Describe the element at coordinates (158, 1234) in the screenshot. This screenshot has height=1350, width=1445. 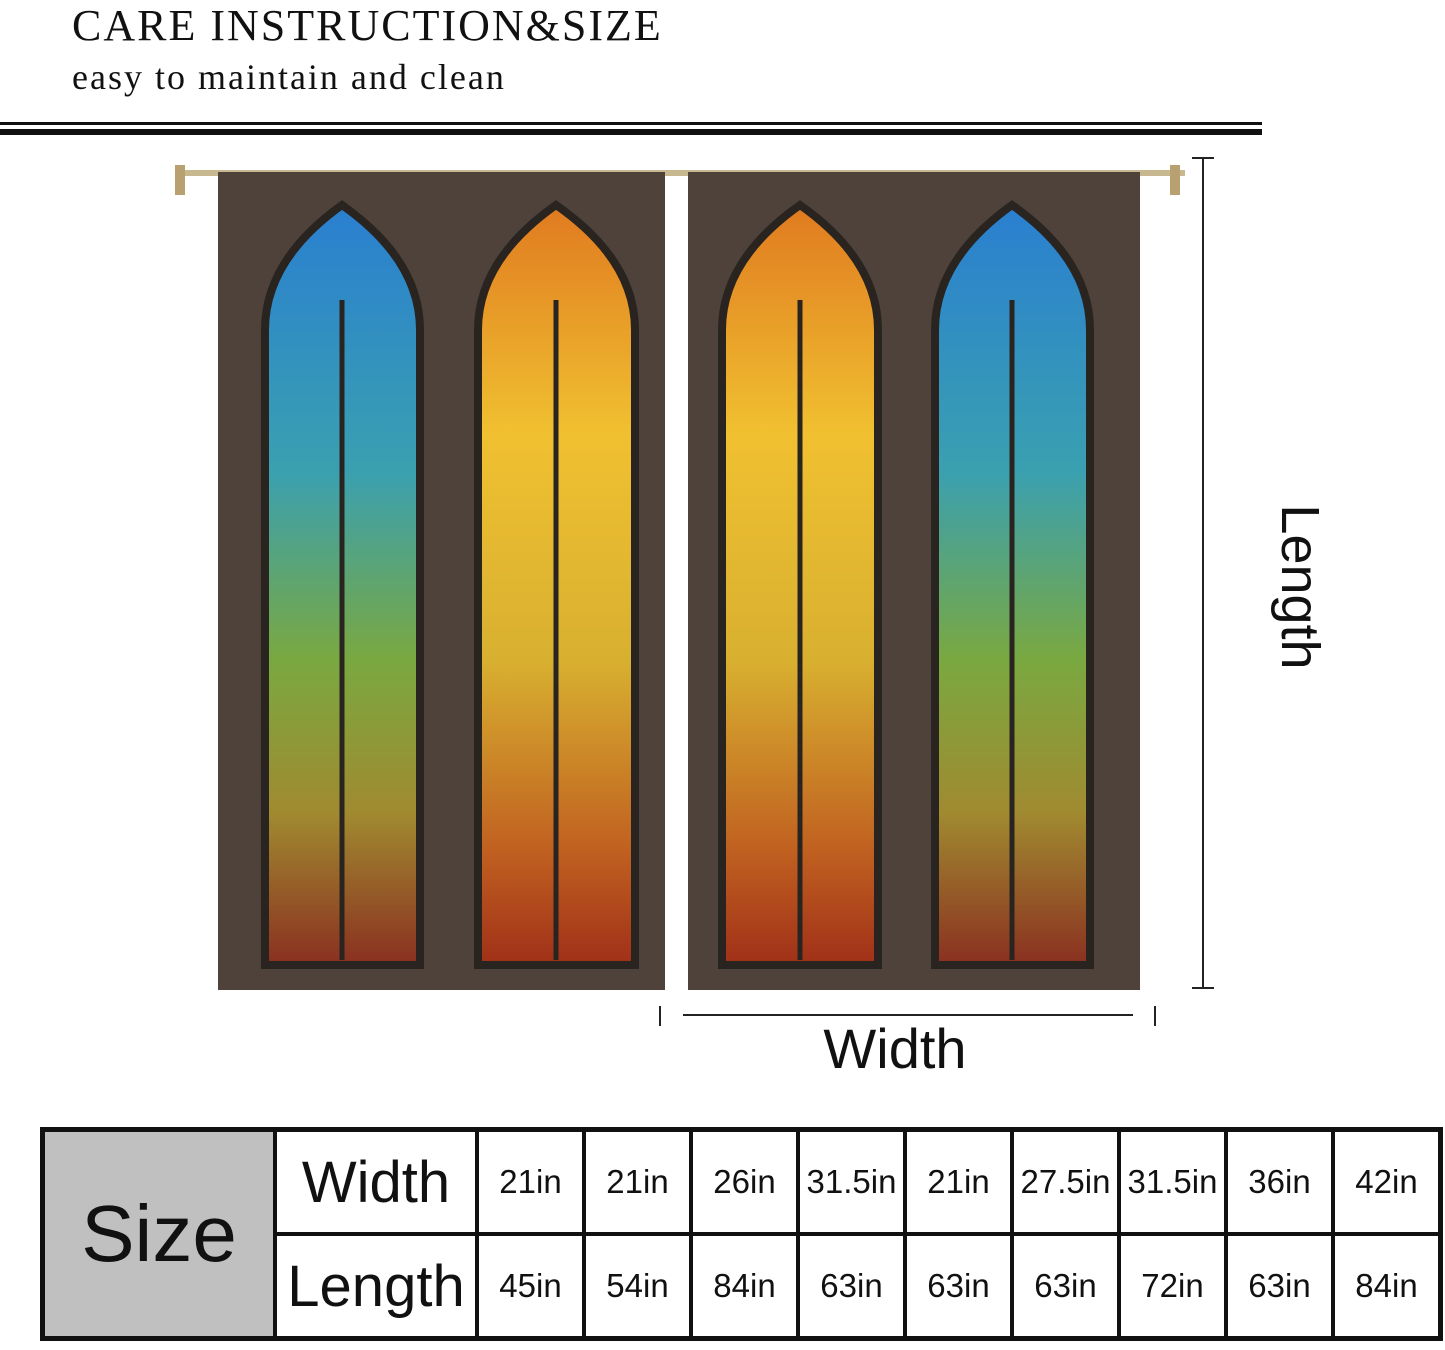
I see `size-header: Size` at that location.